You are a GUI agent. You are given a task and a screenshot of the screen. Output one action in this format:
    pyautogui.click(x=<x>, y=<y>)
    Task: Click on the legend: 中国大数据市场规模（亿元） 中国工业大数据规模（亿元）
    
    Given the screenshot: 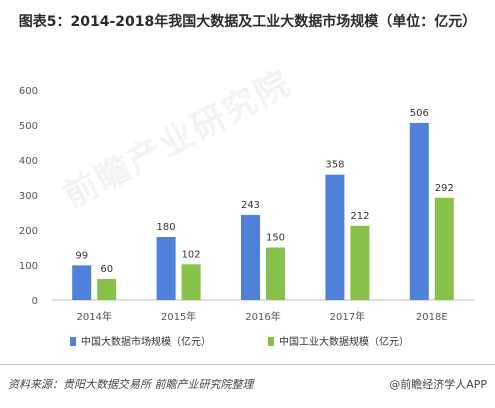 What is the action you would take?
    pyautogui.click(x=239, y=341)
    